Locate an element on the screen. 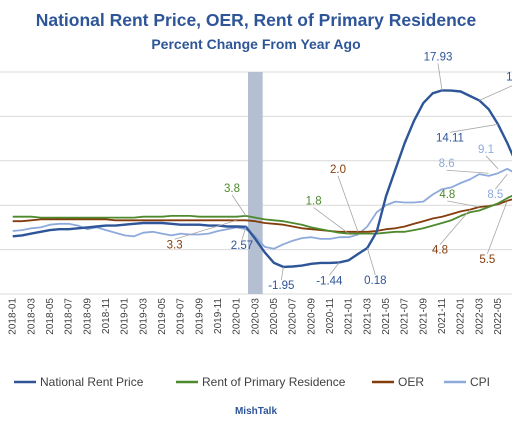 Image resolution: width=512 pixels, height=432 pixels. annotation-label: 9.1 is located at coordinates (486, 150).